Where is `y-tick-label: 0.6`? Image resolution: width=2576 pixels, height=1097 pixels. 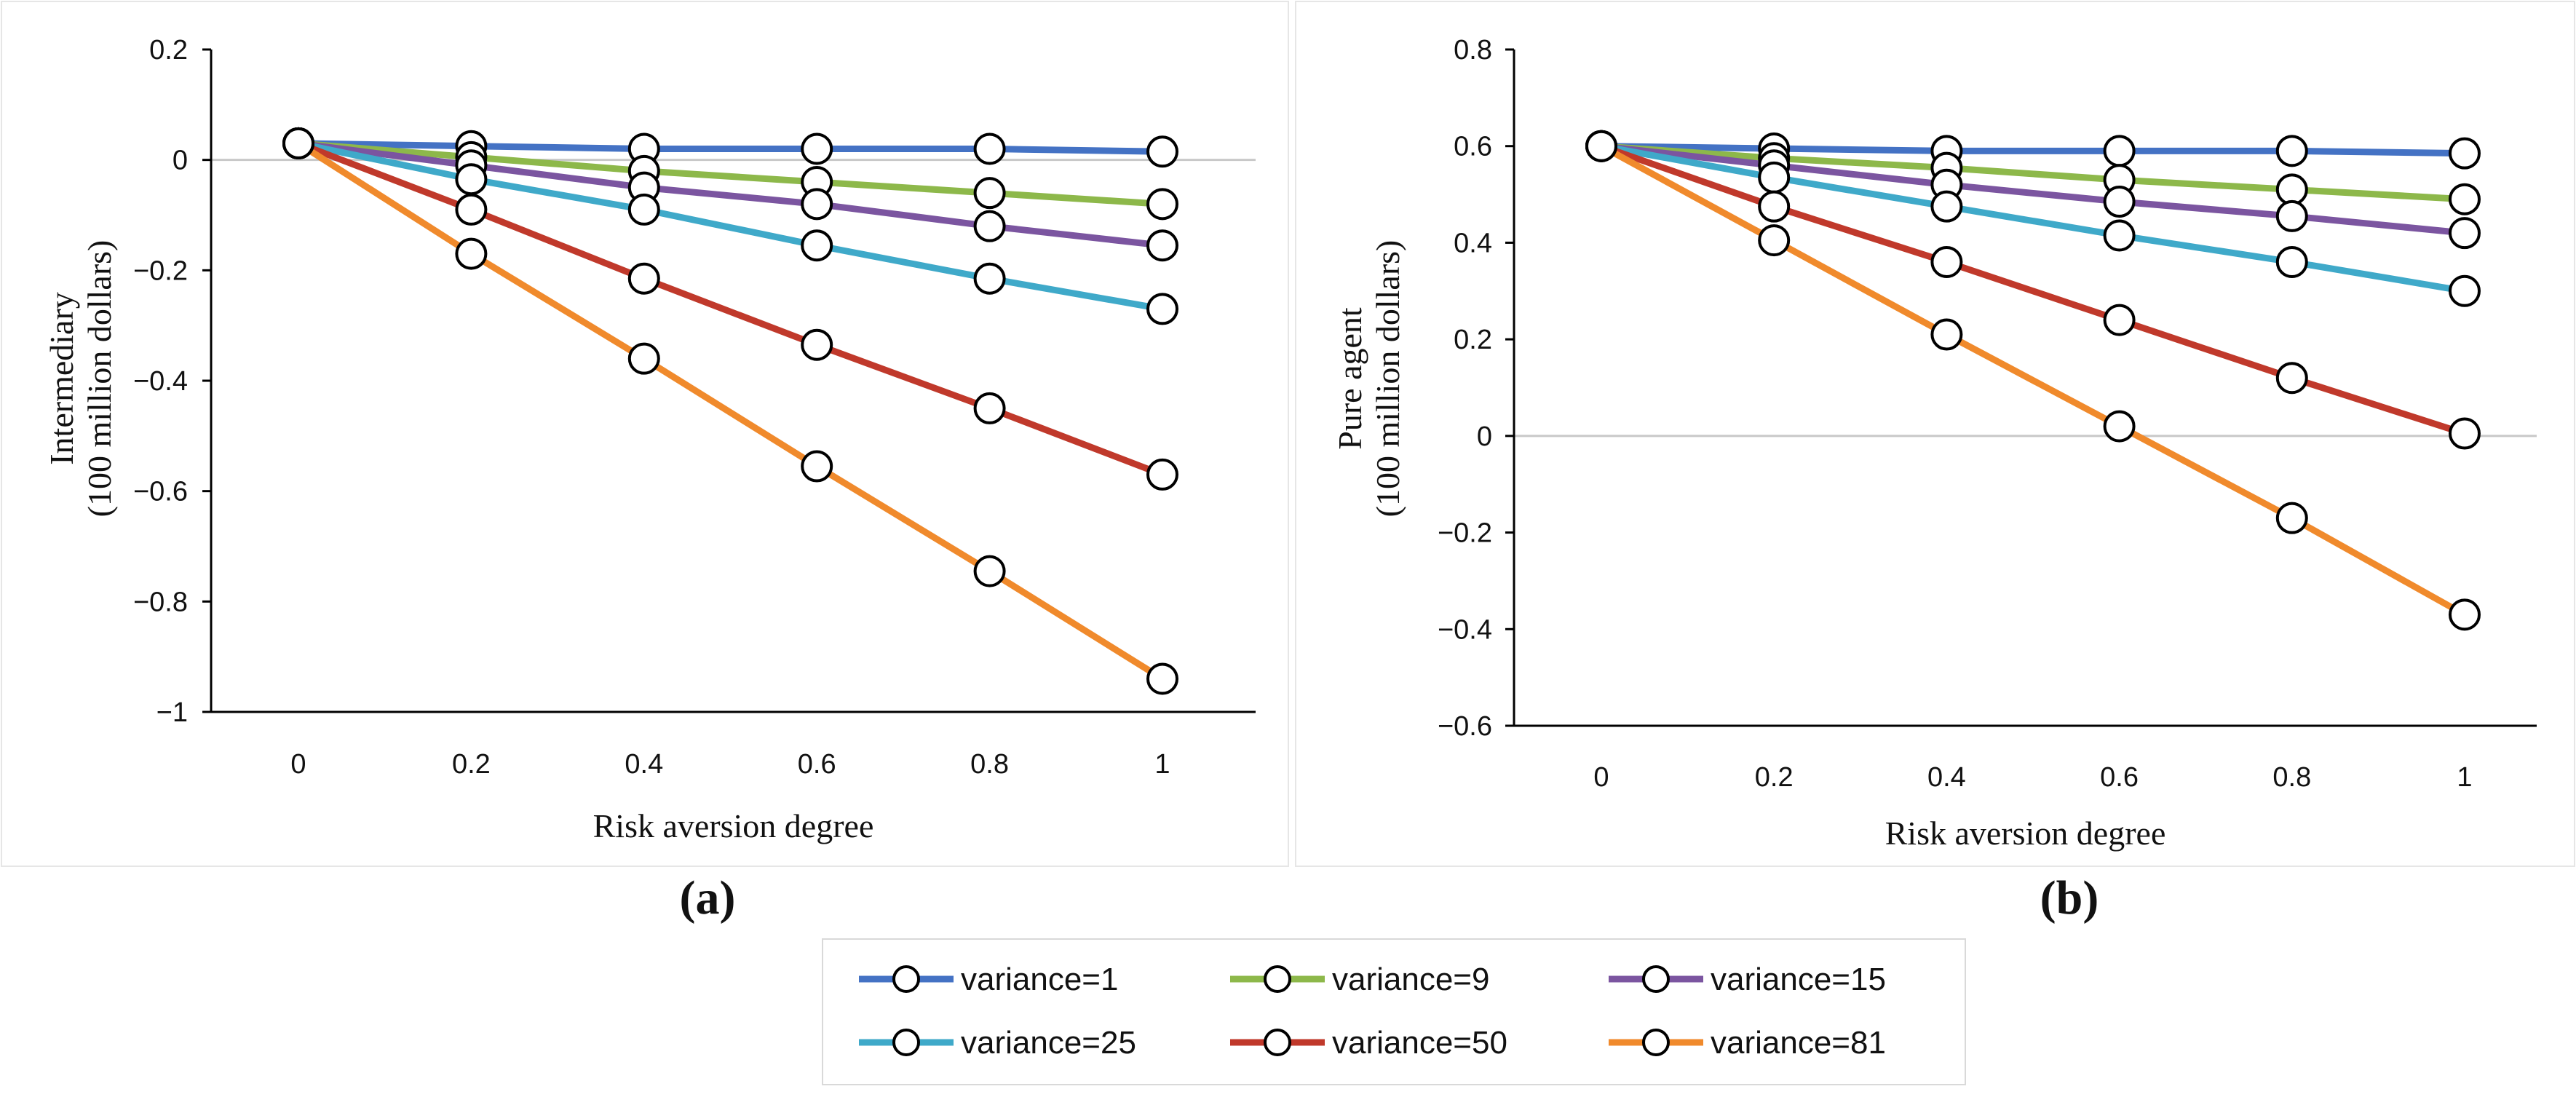 y-tick-label: 0.6 is located at coordinates (1473, 147).